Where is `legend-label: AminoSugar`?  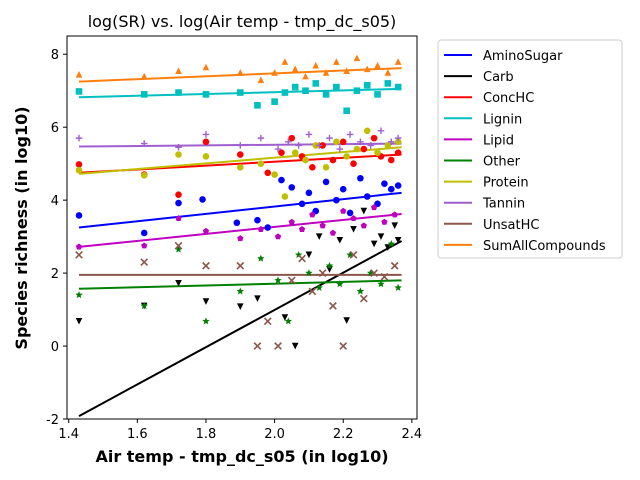
legend-label: AminoSugar is located at coordinates (523, 56).